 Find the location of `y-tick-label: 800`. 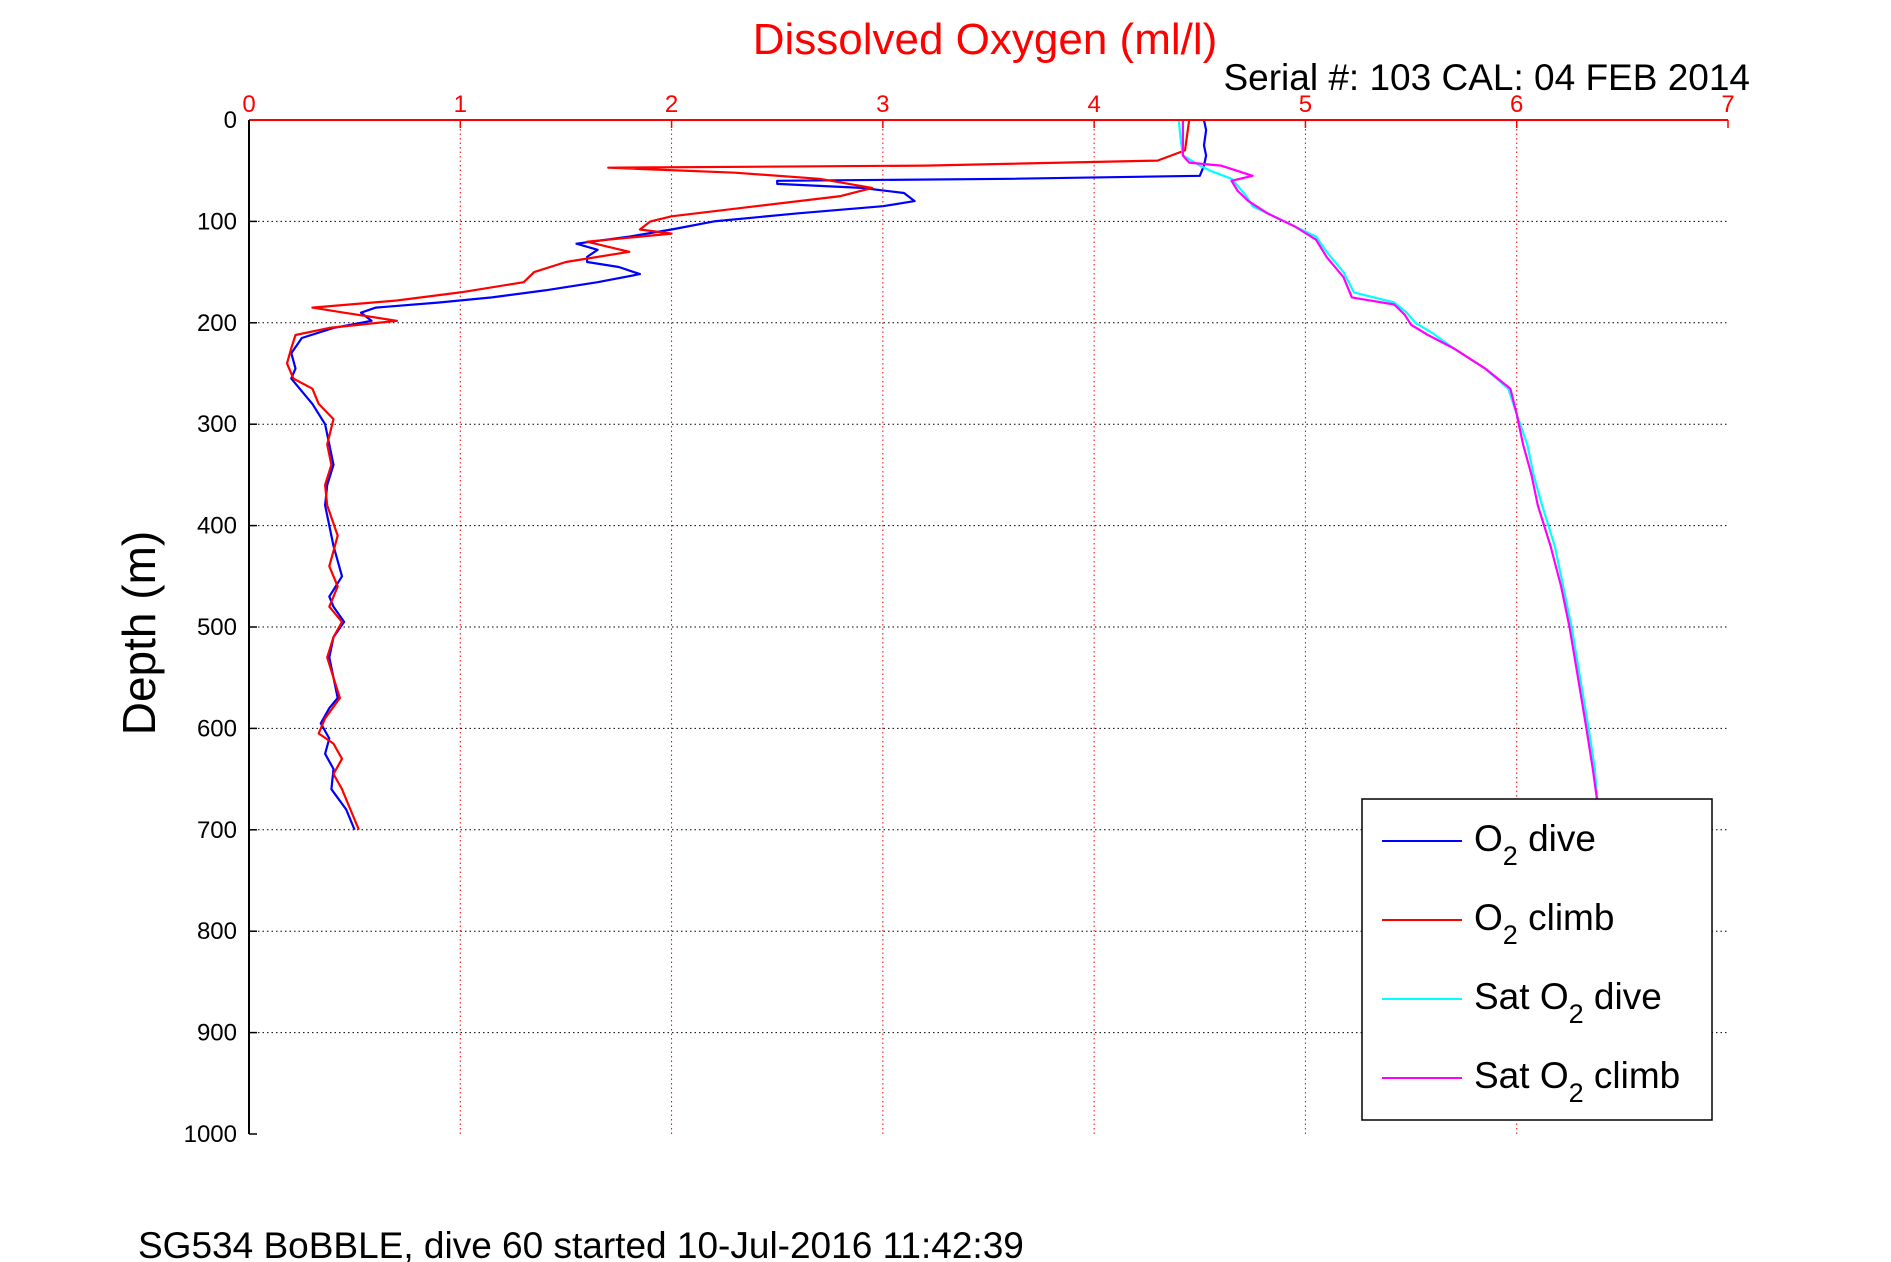

y-tick-label: 800 is located at coordinates (217, 931).